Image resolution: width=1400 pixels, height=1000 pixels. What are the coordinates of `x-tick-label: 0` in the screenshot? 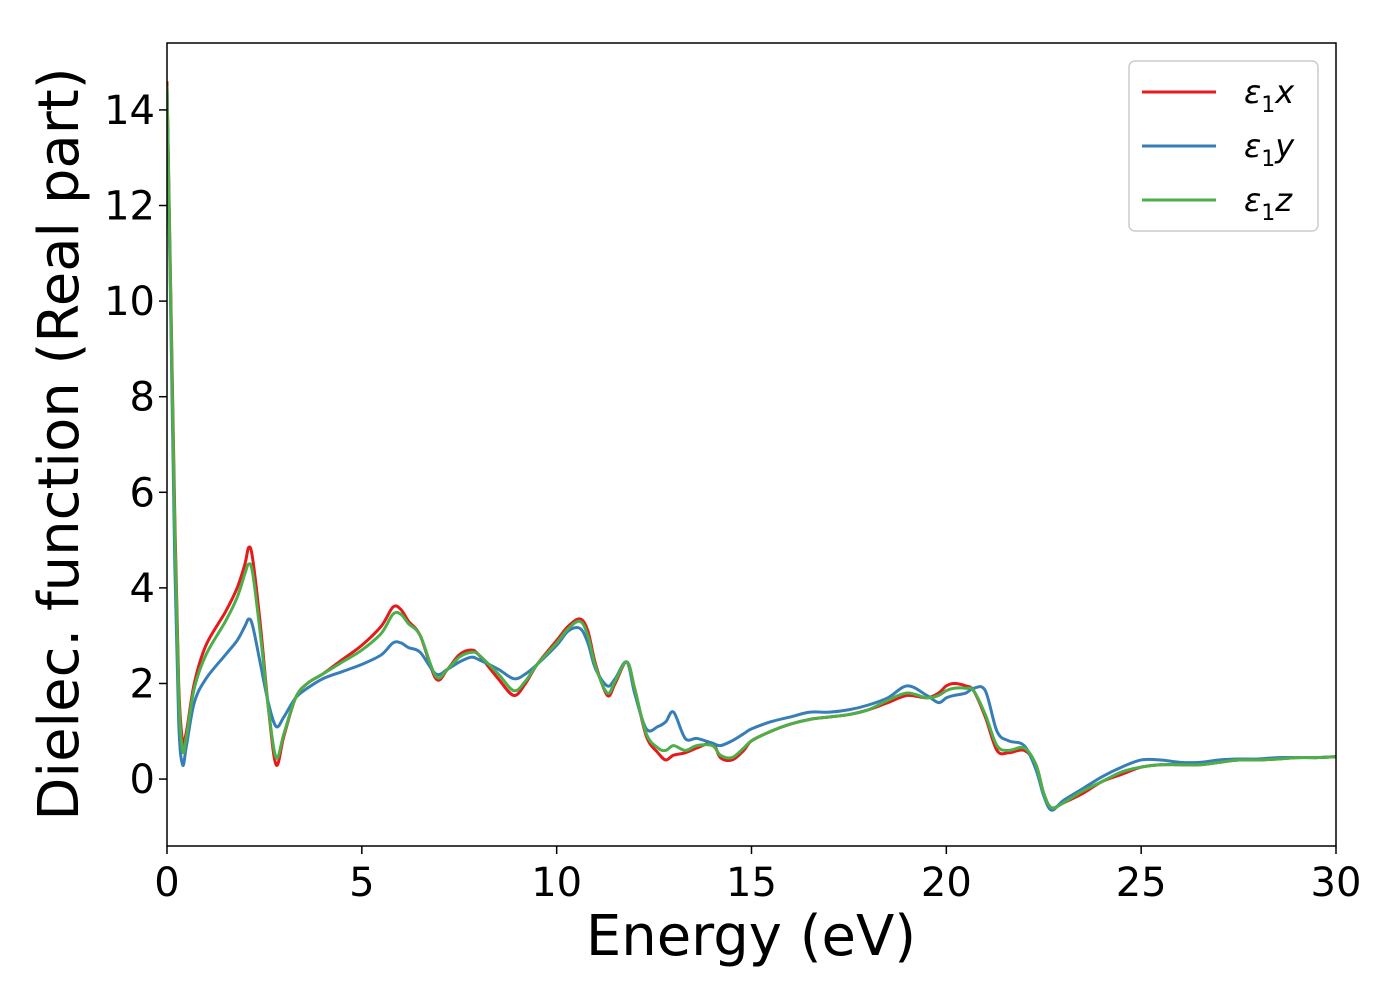 It's located at (166, 883).